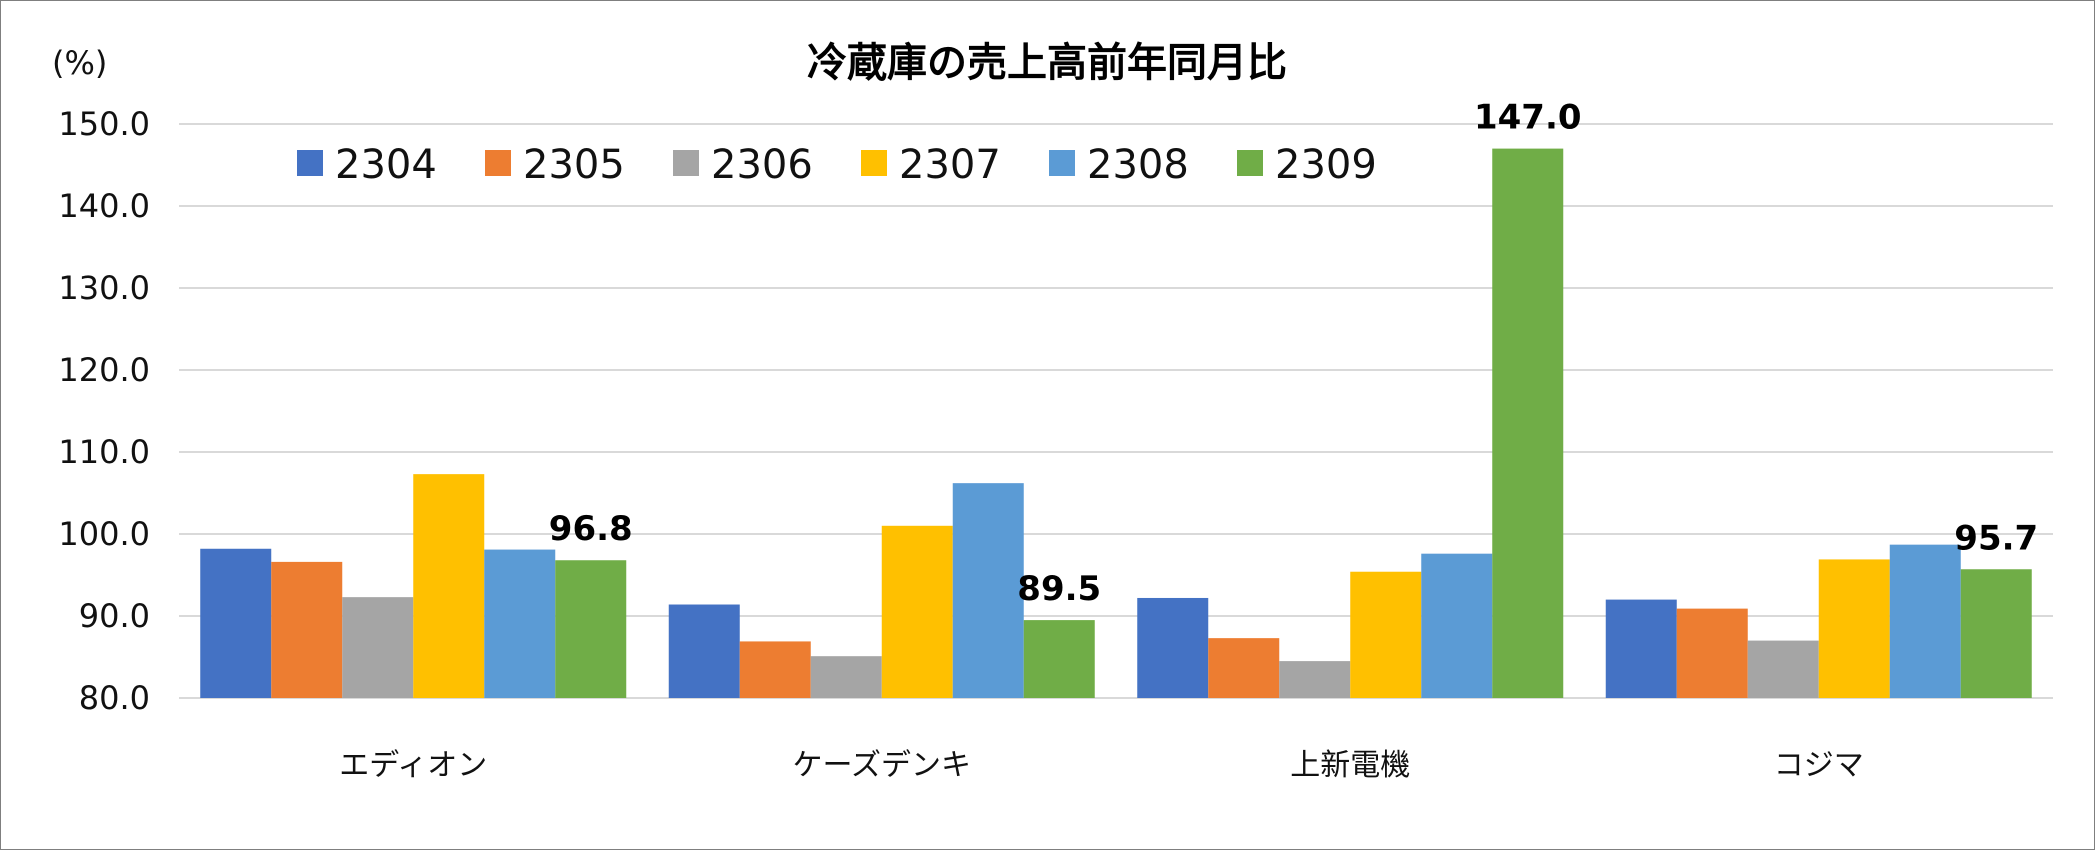 The image size is (2095, 850). What do you see at coordinates (104, 370) in the screenshot?
I see `y-tick-label: 120.0` at bounding box center [104, 370].